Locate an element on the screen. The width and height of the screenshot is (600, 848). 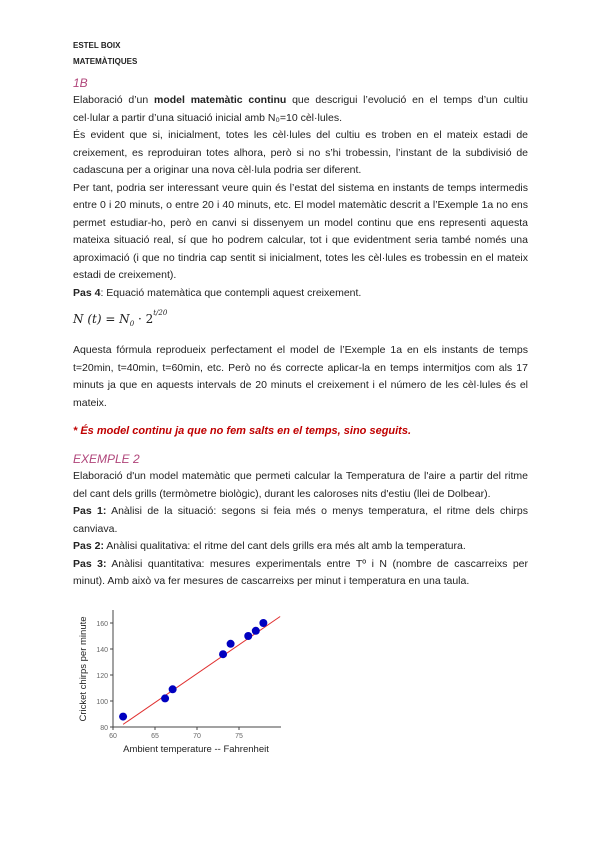
x-tick-label: 60 is located at coordinates (113, 736).